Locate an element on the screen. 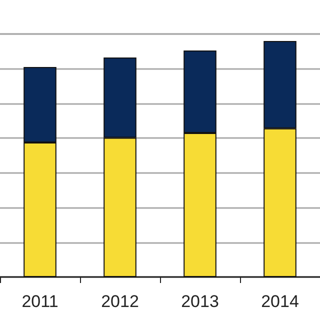 The image size is (320, 318). x-tick-label: 2012 is located at coordinates (120, 301).